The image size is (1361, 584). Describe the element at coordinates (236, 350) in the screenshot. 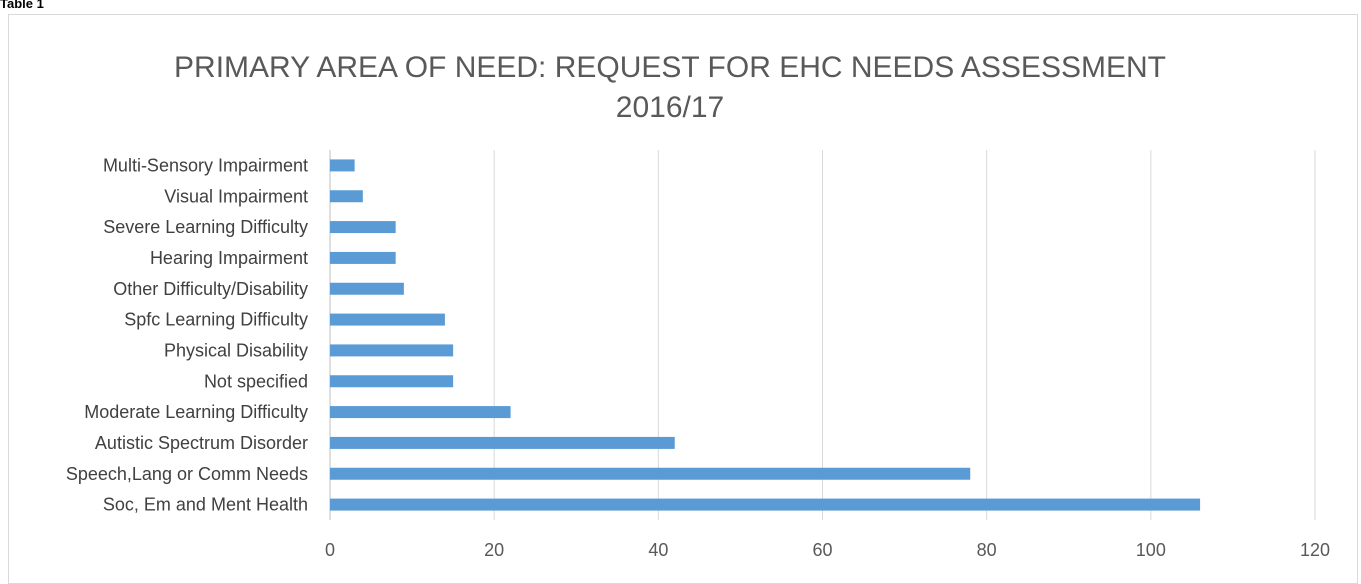

I see `category-label: Physical Disability` at that location.